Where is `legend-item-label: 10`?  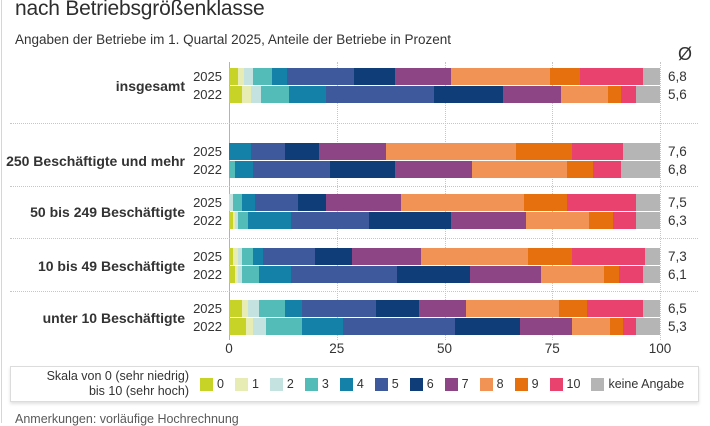
legend-item-label: 10 is located at coordinates (573, 384).